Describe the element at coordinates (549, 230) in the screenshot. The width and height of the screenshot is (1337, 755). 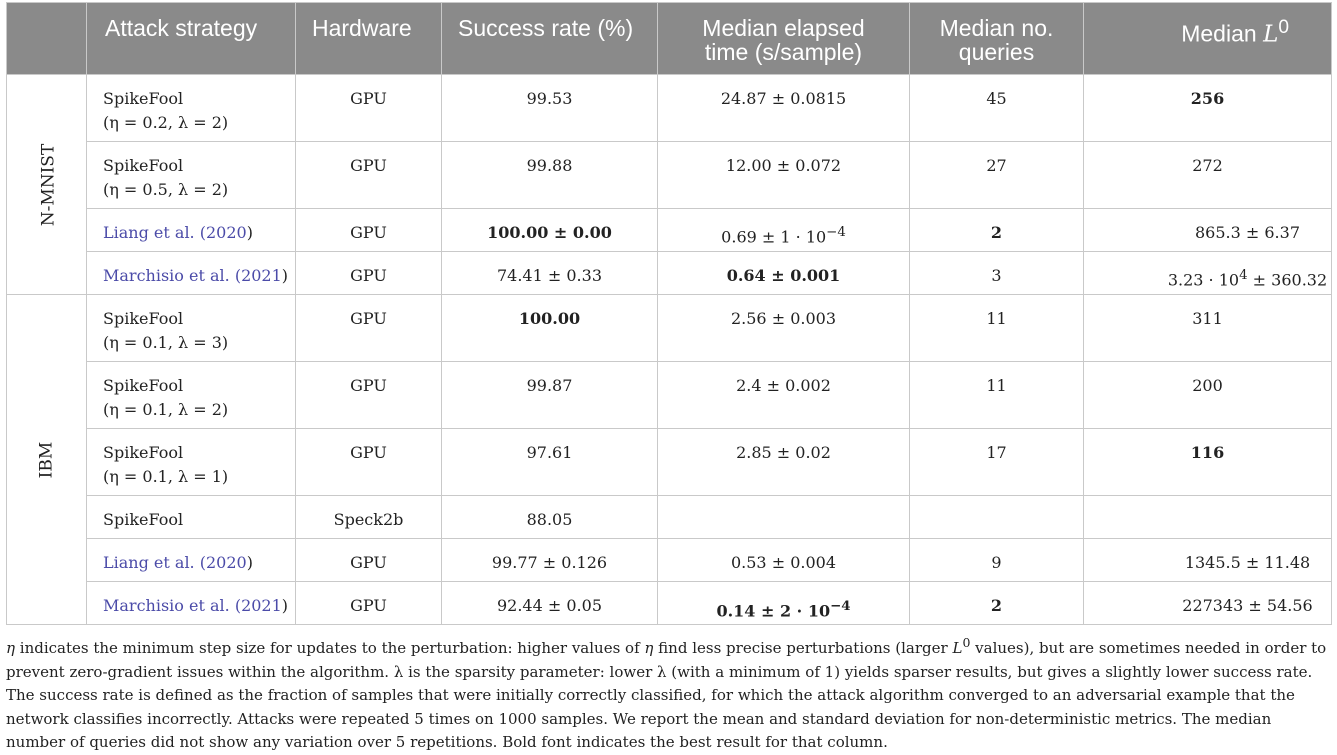
I see `success-cell: 100.00 ± 0.00` at that location.